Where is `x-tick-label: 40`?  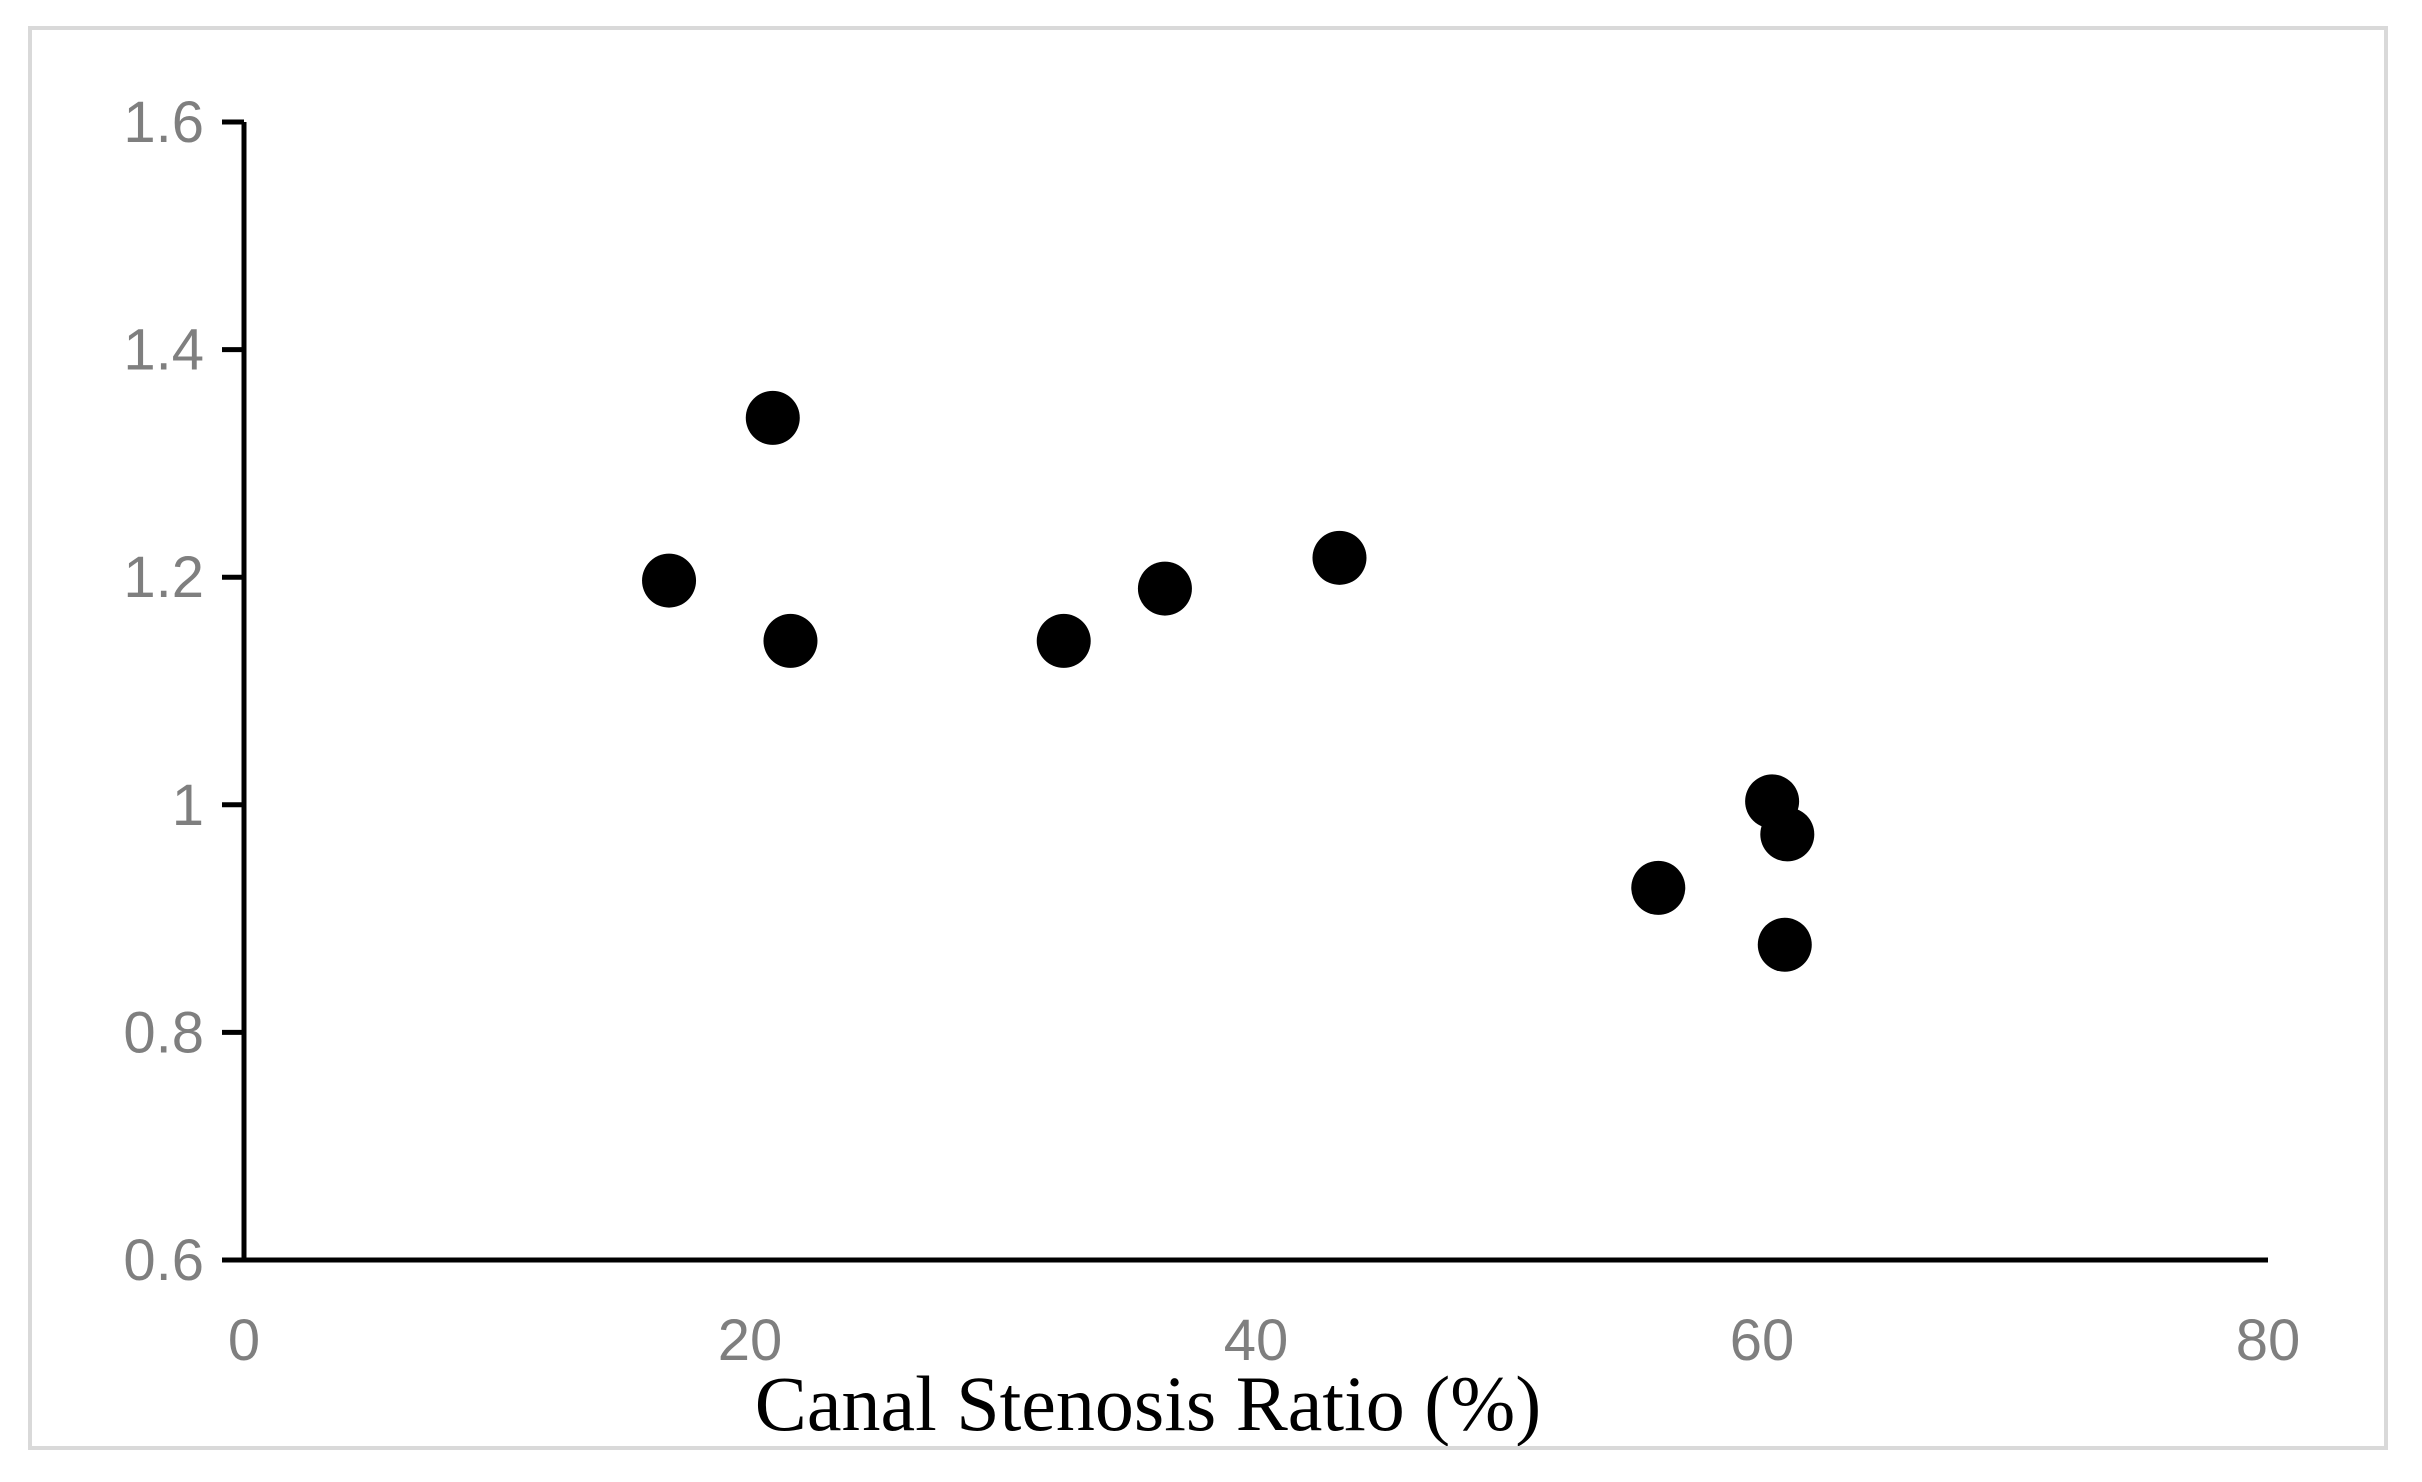
x-tick-label: 40 is located at coordinates (1256, 1340).